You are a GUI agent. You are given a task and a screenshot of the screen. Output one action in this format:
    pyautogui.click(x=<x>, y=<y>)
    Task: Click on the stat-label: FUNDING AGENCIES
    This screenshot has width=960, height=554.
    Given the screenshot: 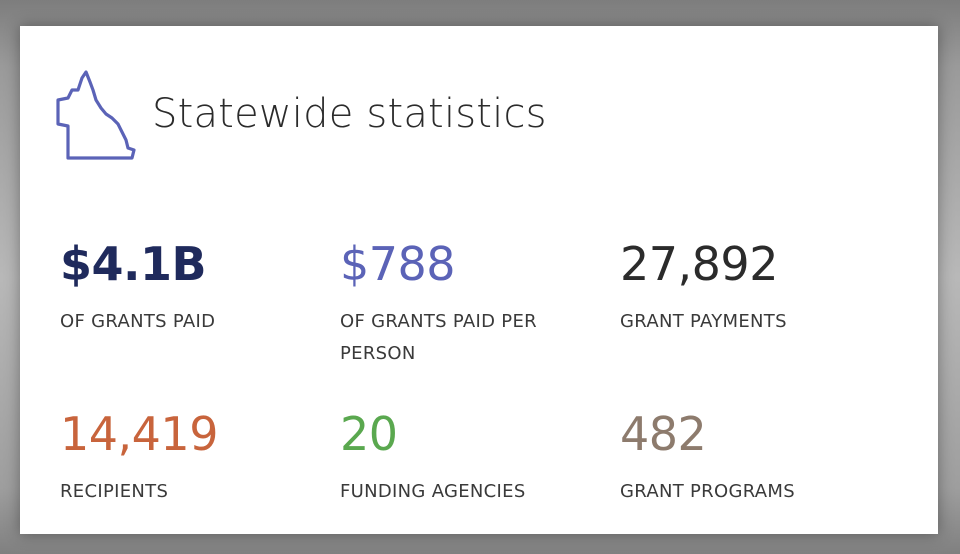 What is the action you would take?
    pyautogui.click(x=433, y=491)
    